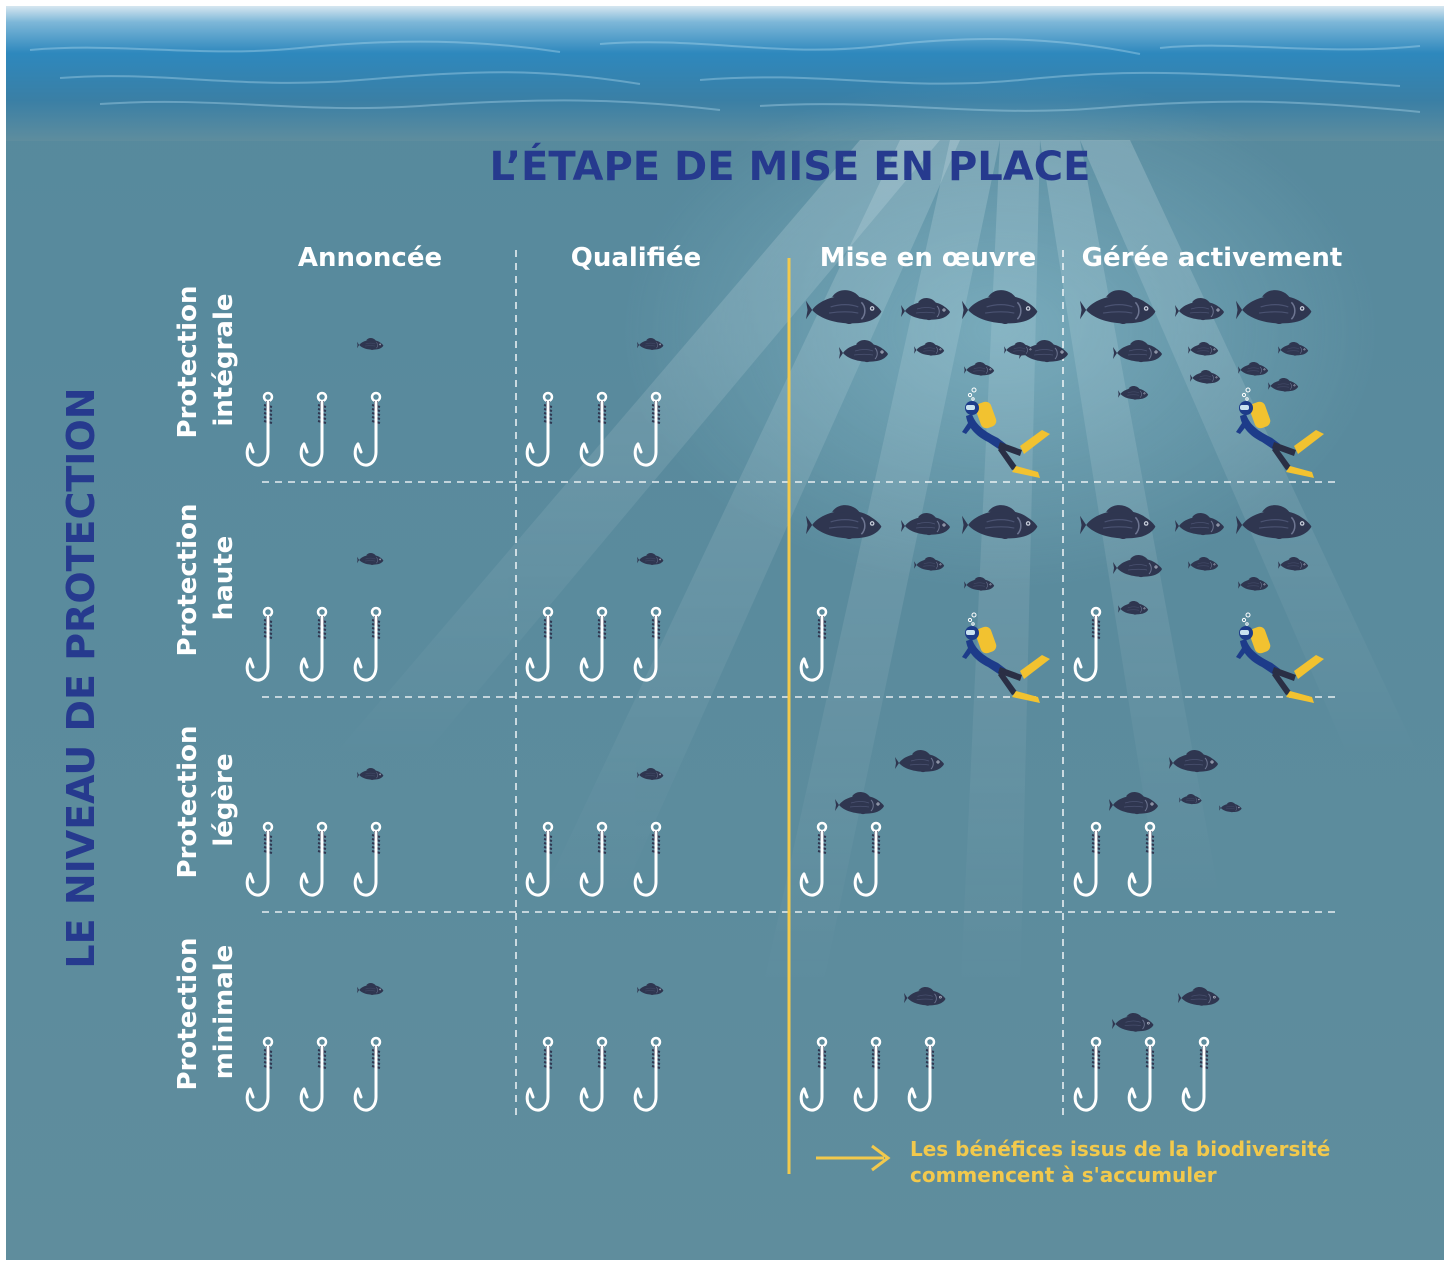  Describe the element at coordinates (188, 1014) in the screenshot. I see `row-header-minimal-line1: Protection` at that location.